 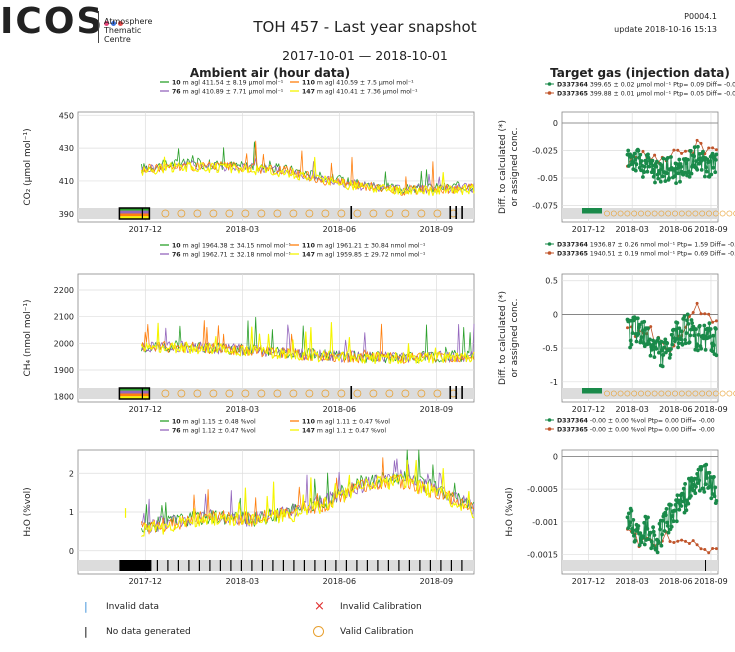 What do you see at coordinates (377, 632) in the screenshot?
I see `valid-cal-label: Valid Calibration` at bounding box center [377, 632].